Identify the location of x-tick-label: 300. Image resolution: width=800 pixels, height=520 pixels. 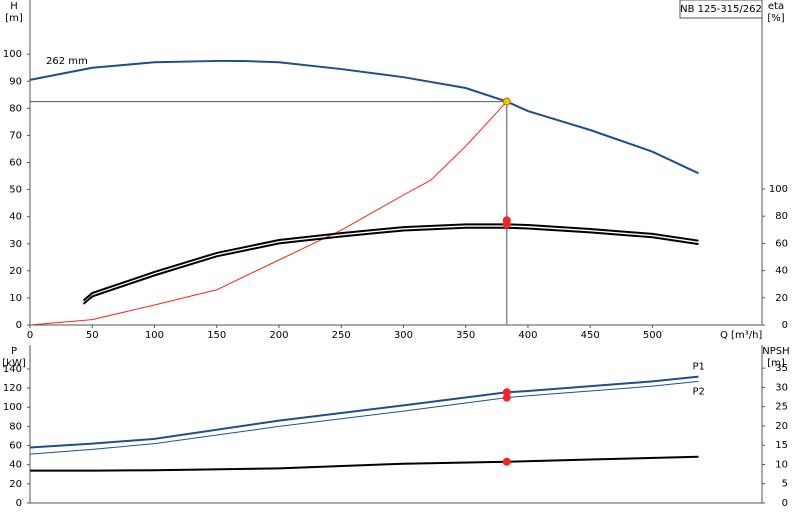
(403, 335).